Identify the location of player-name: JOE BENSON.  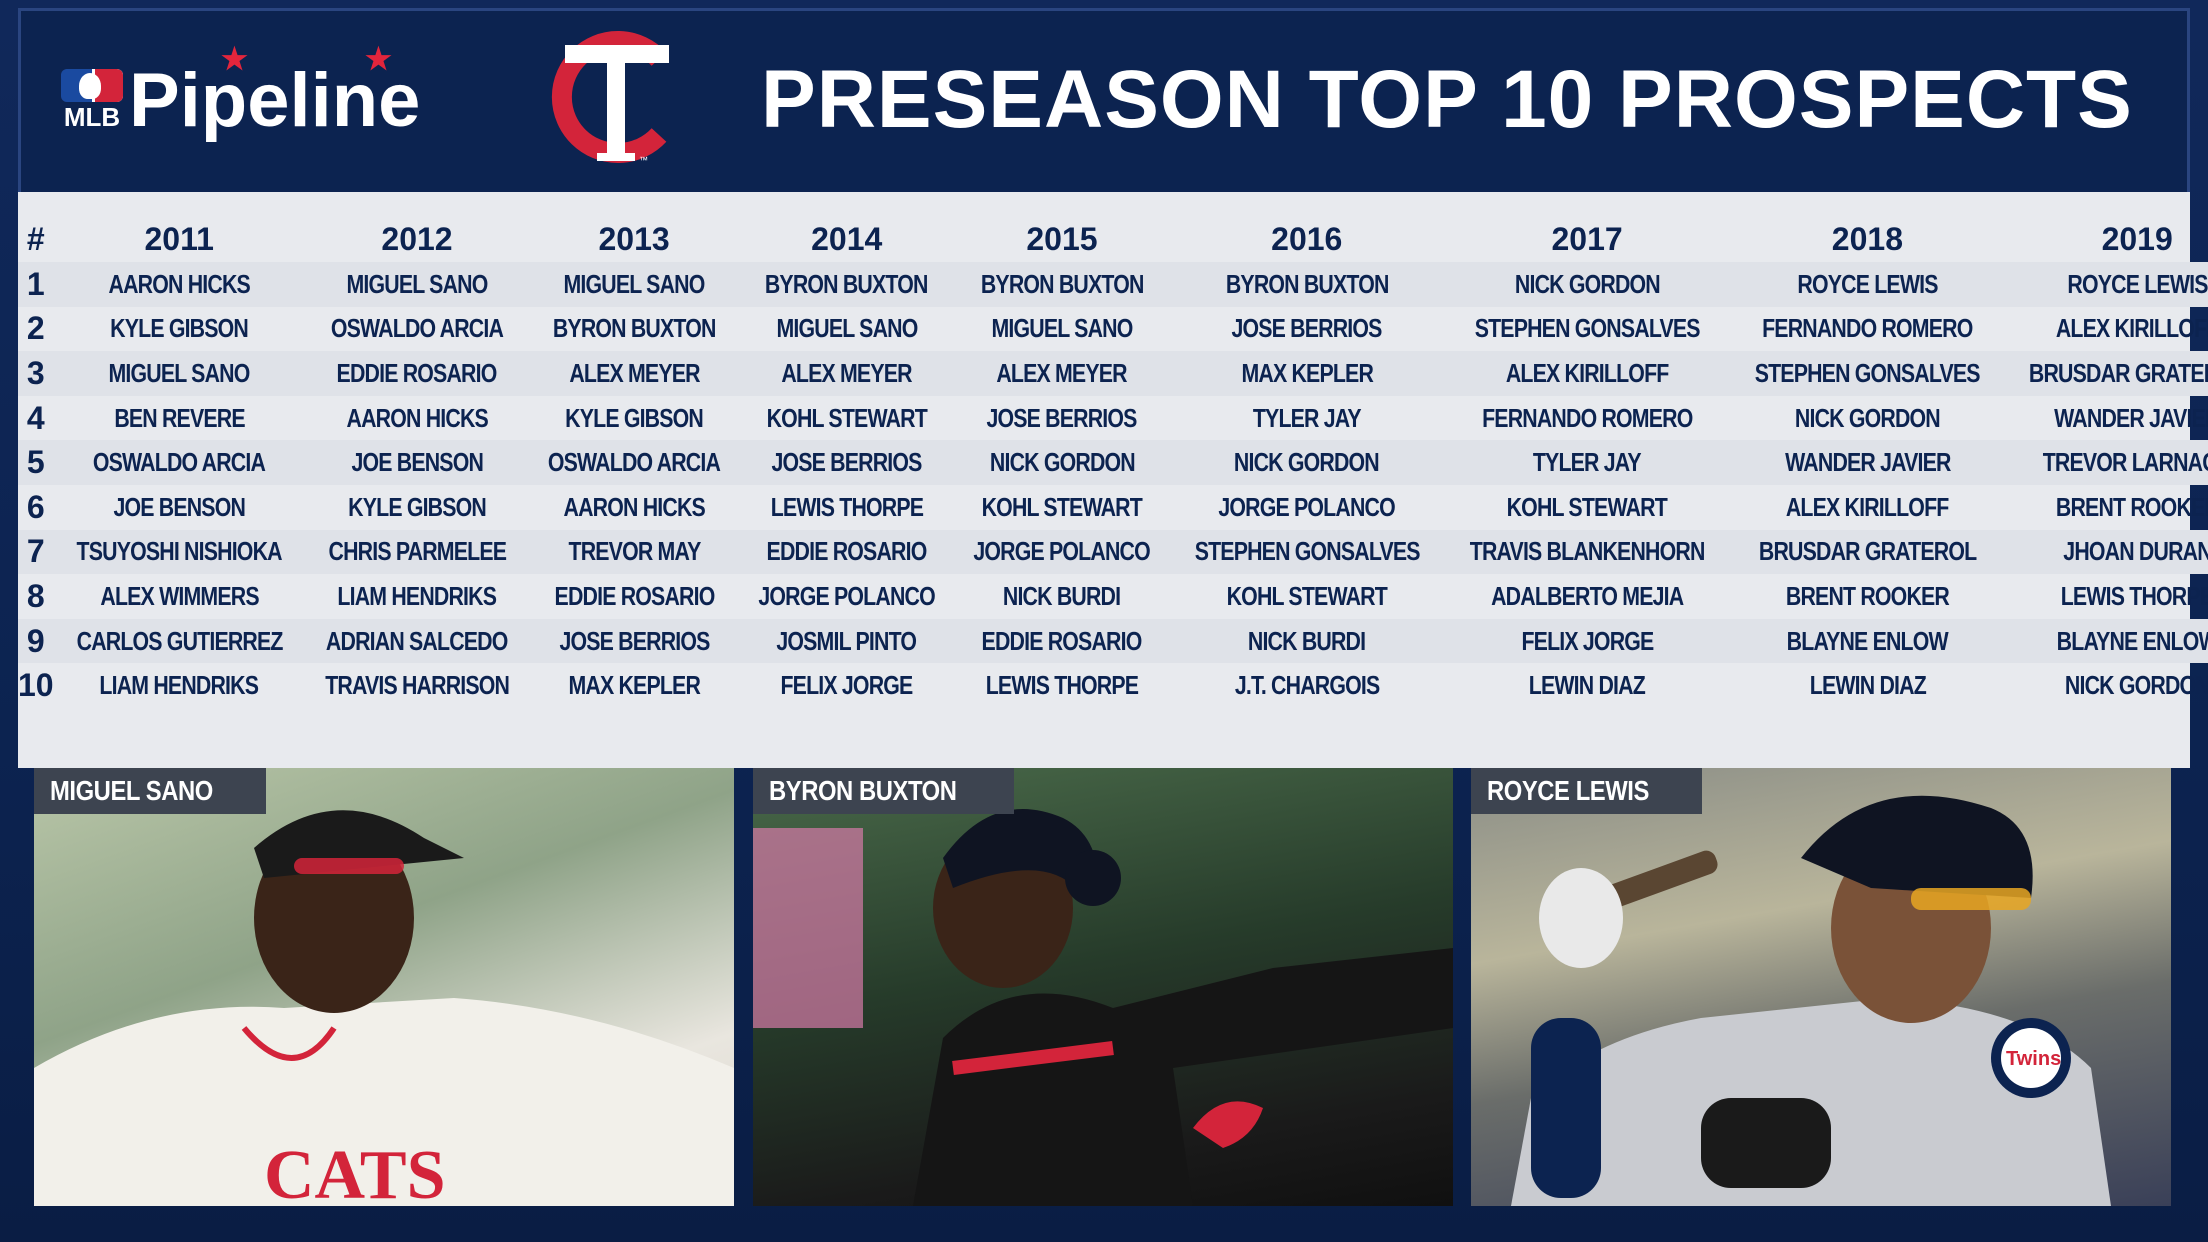
(179, 506).